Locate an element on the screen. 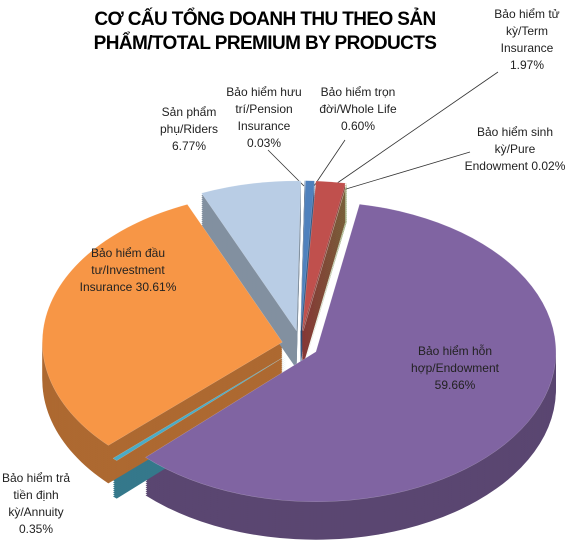 Image resolution: width=573 pixels, height=556 pixels. category-label: Bảo hiểm sinh kỳ/Pure Endowment is located at coordinates (509, 149).